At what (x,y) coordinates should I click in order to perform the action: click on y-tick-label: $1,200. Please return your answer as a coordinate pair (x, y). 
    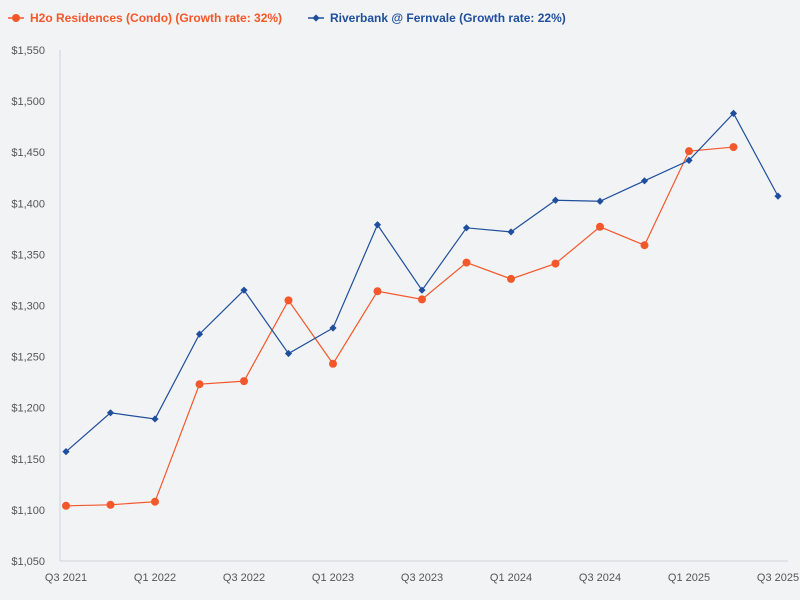
    Looking at the image, I should click on (28, 409).